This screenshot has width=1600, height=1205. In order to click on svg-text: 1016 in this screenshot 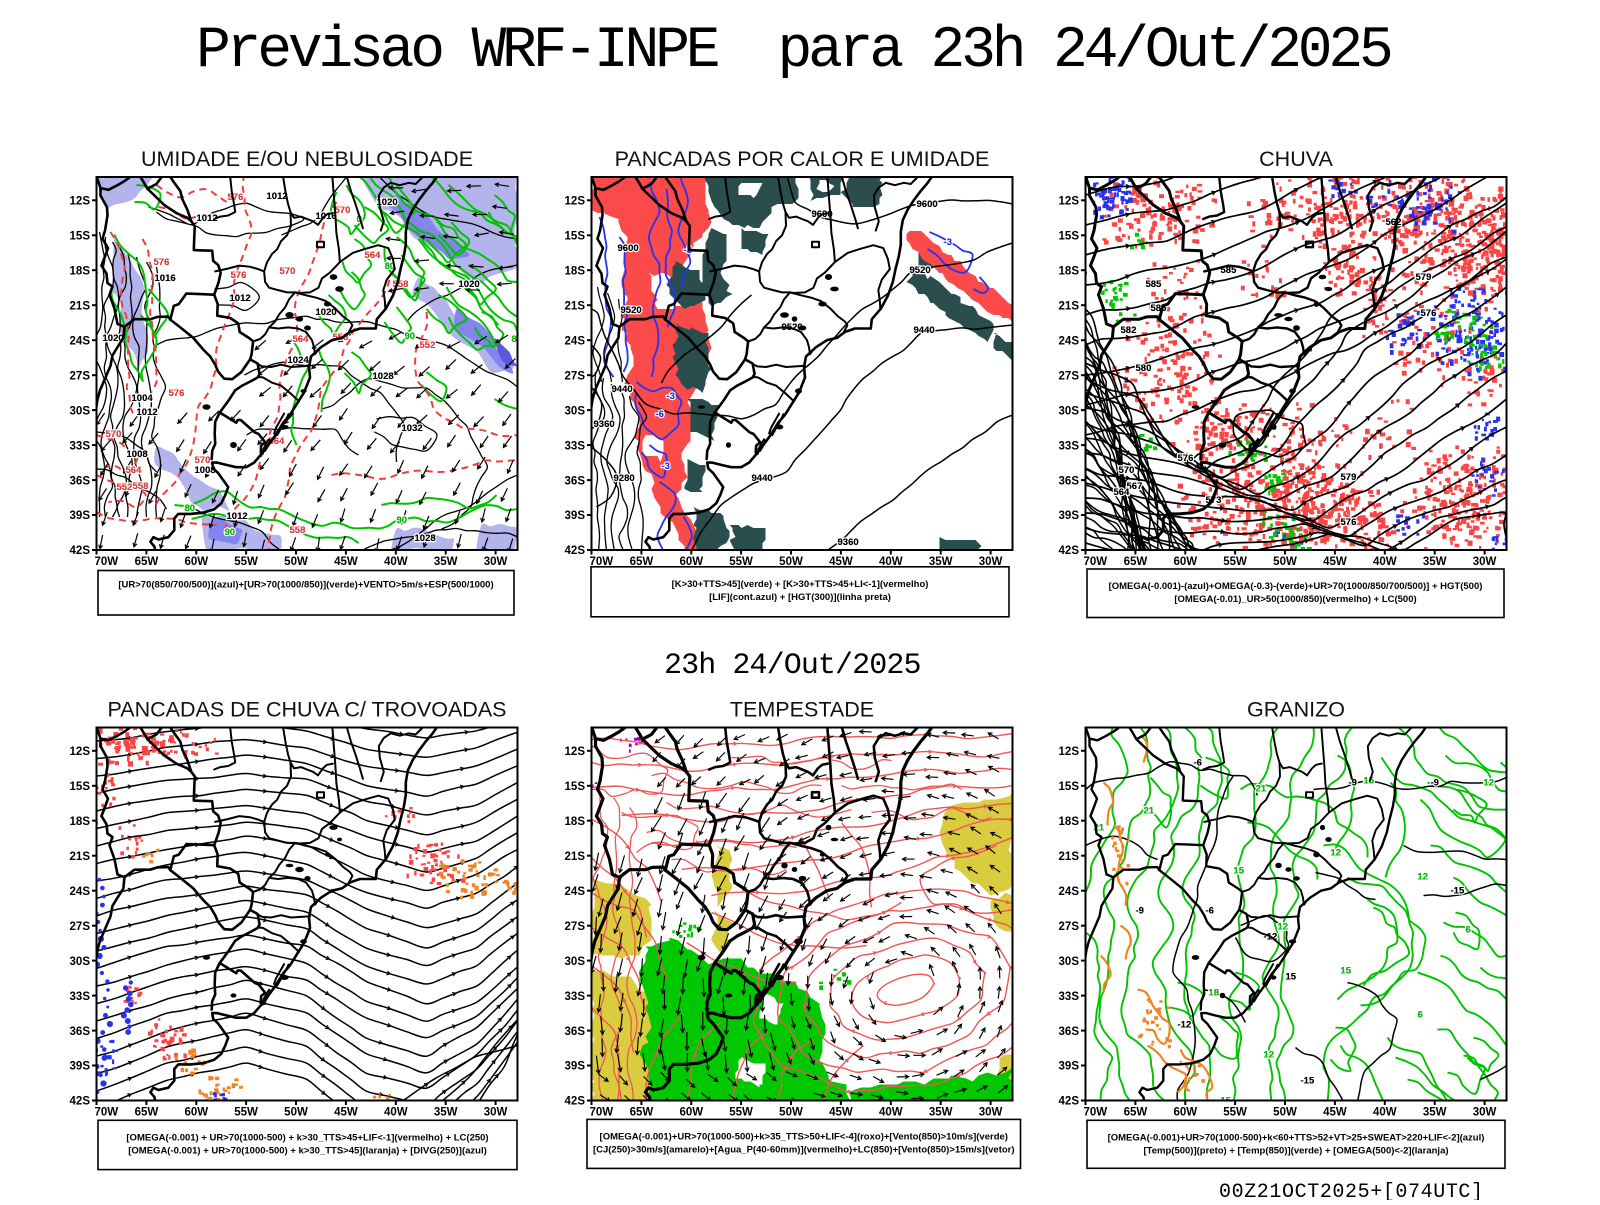, I will do `click(326, 216)`.